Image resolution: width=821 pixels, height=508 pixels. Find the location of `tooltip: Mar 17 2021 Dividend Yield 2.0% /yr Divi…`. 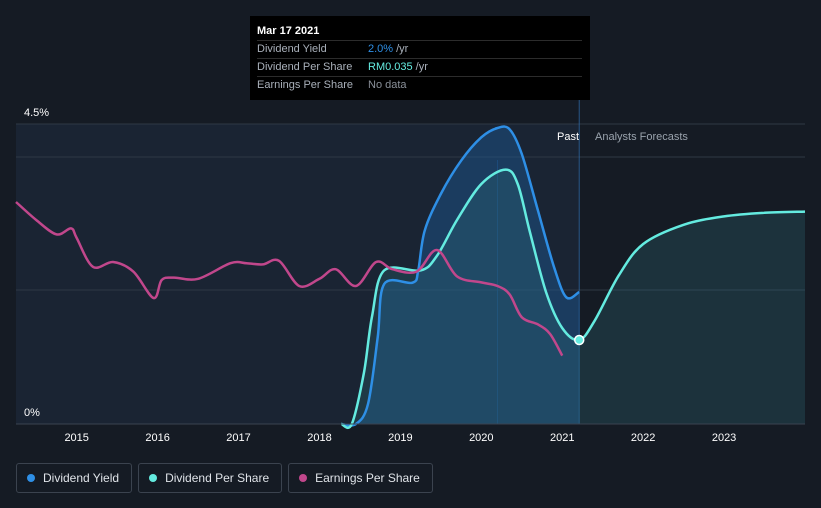

tooltip: Mar 17 2021 Dividend Yield 2.0% /yr Divi… is located at coordinates (420, 58).